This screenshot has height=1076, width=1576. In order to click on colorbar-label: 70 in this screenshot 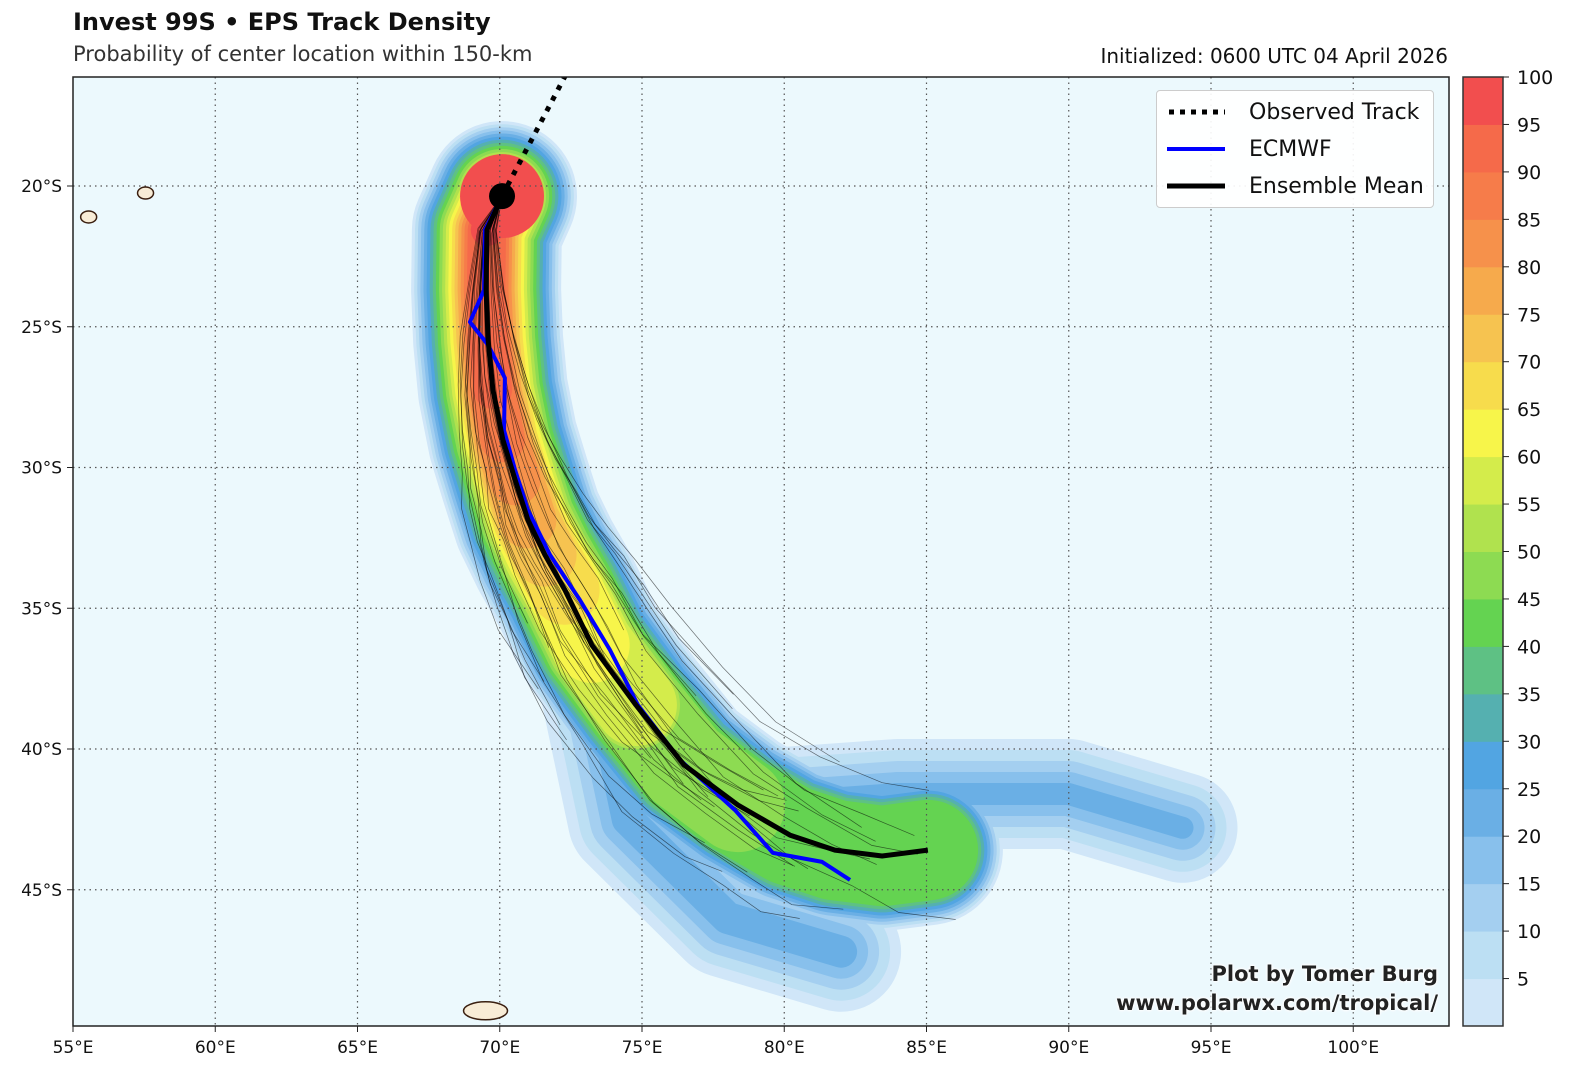, I will do `click(1529, 363)`.